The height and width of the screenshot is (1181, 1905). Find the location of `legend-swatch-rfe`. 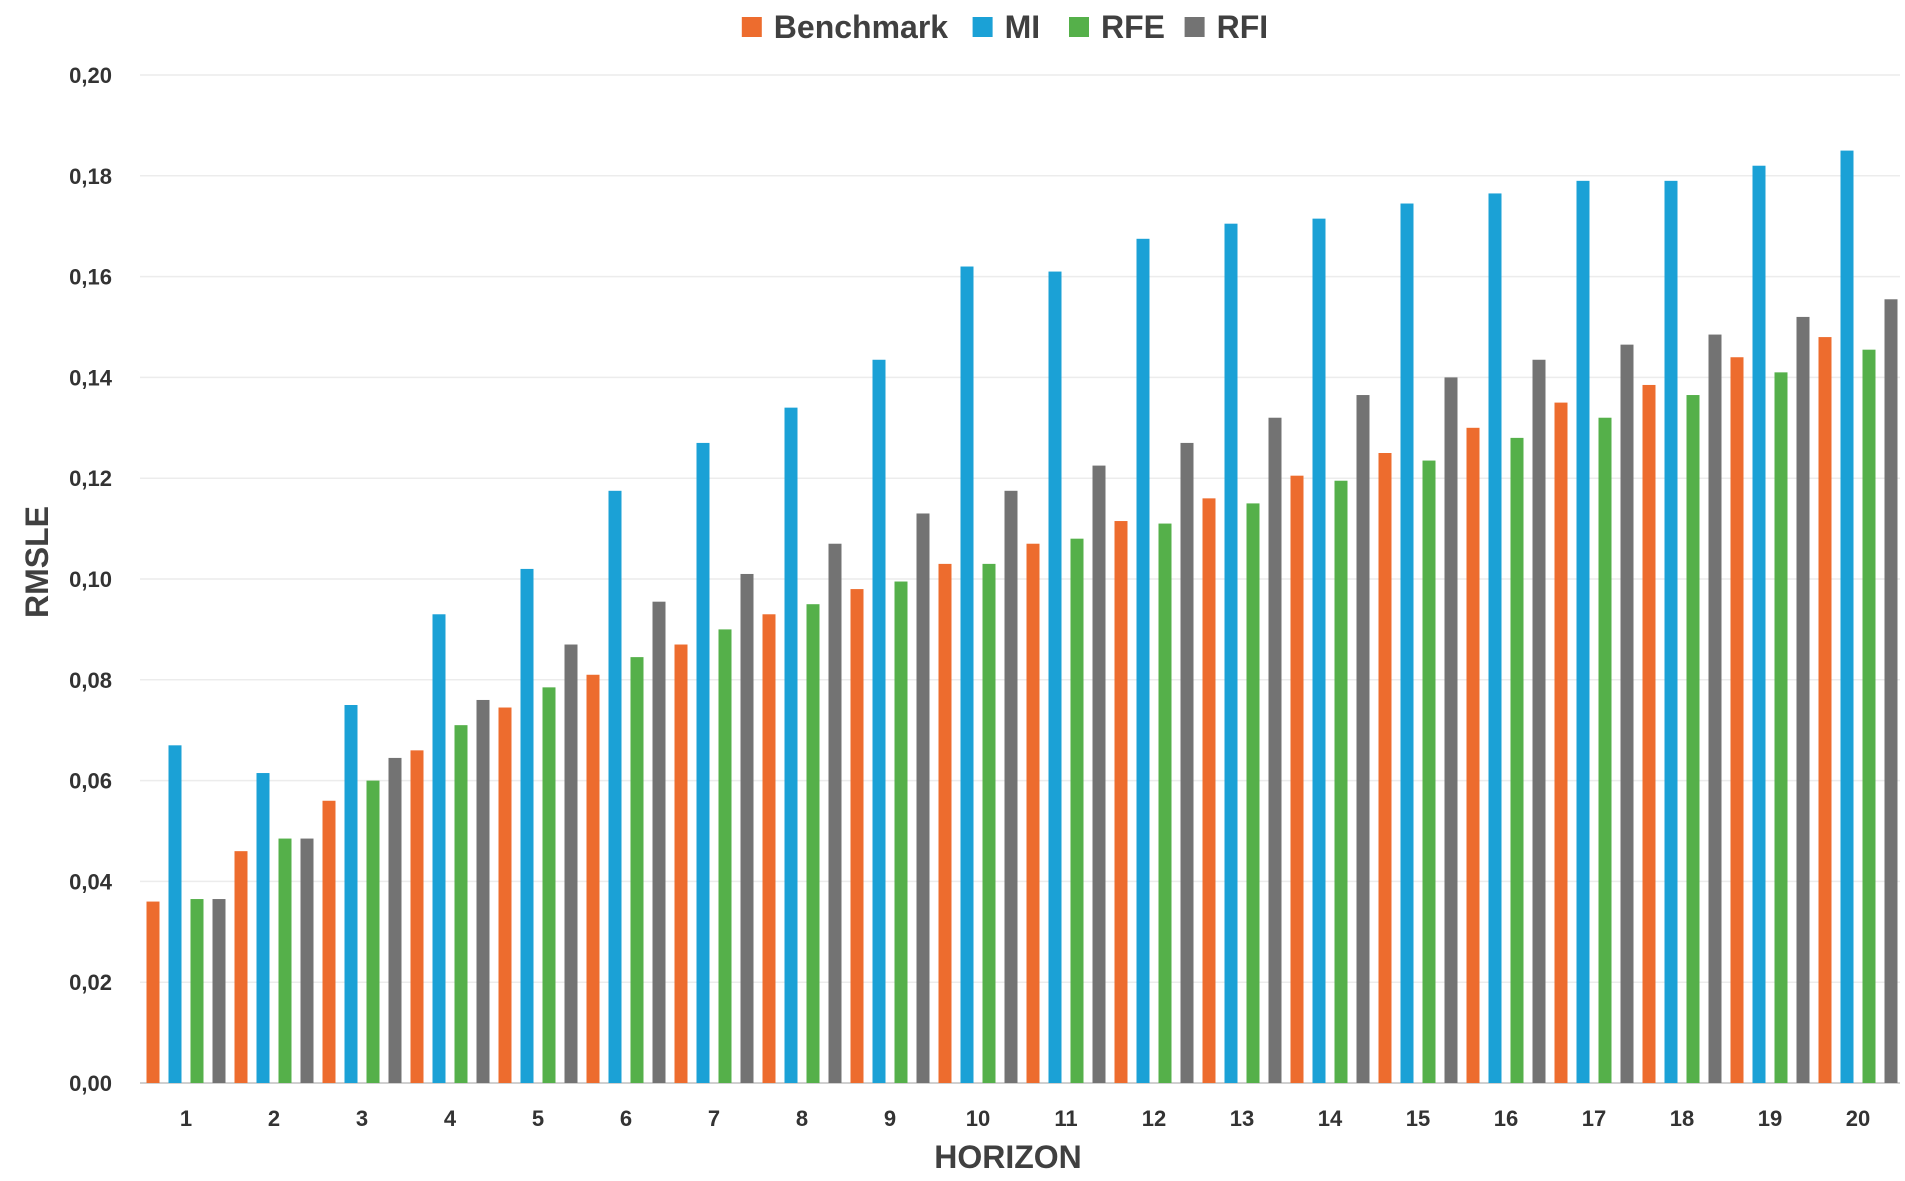

legend-swatch-rfe is located at coordinates (1079, 27).